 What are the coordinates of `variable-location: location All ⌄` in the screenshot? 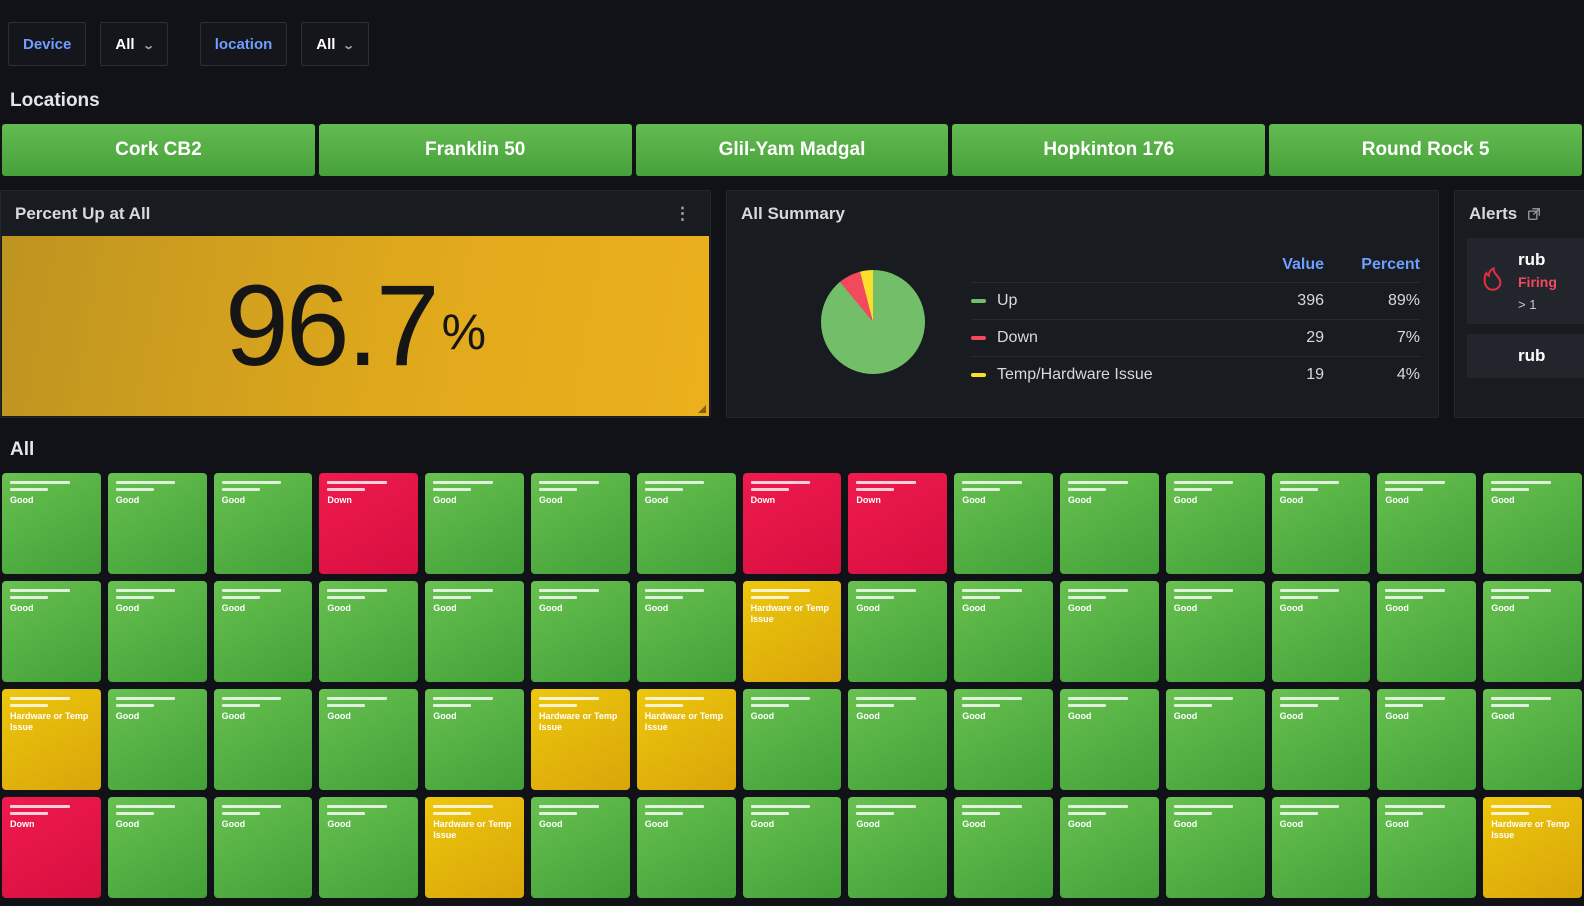 It's located at (284, 44).